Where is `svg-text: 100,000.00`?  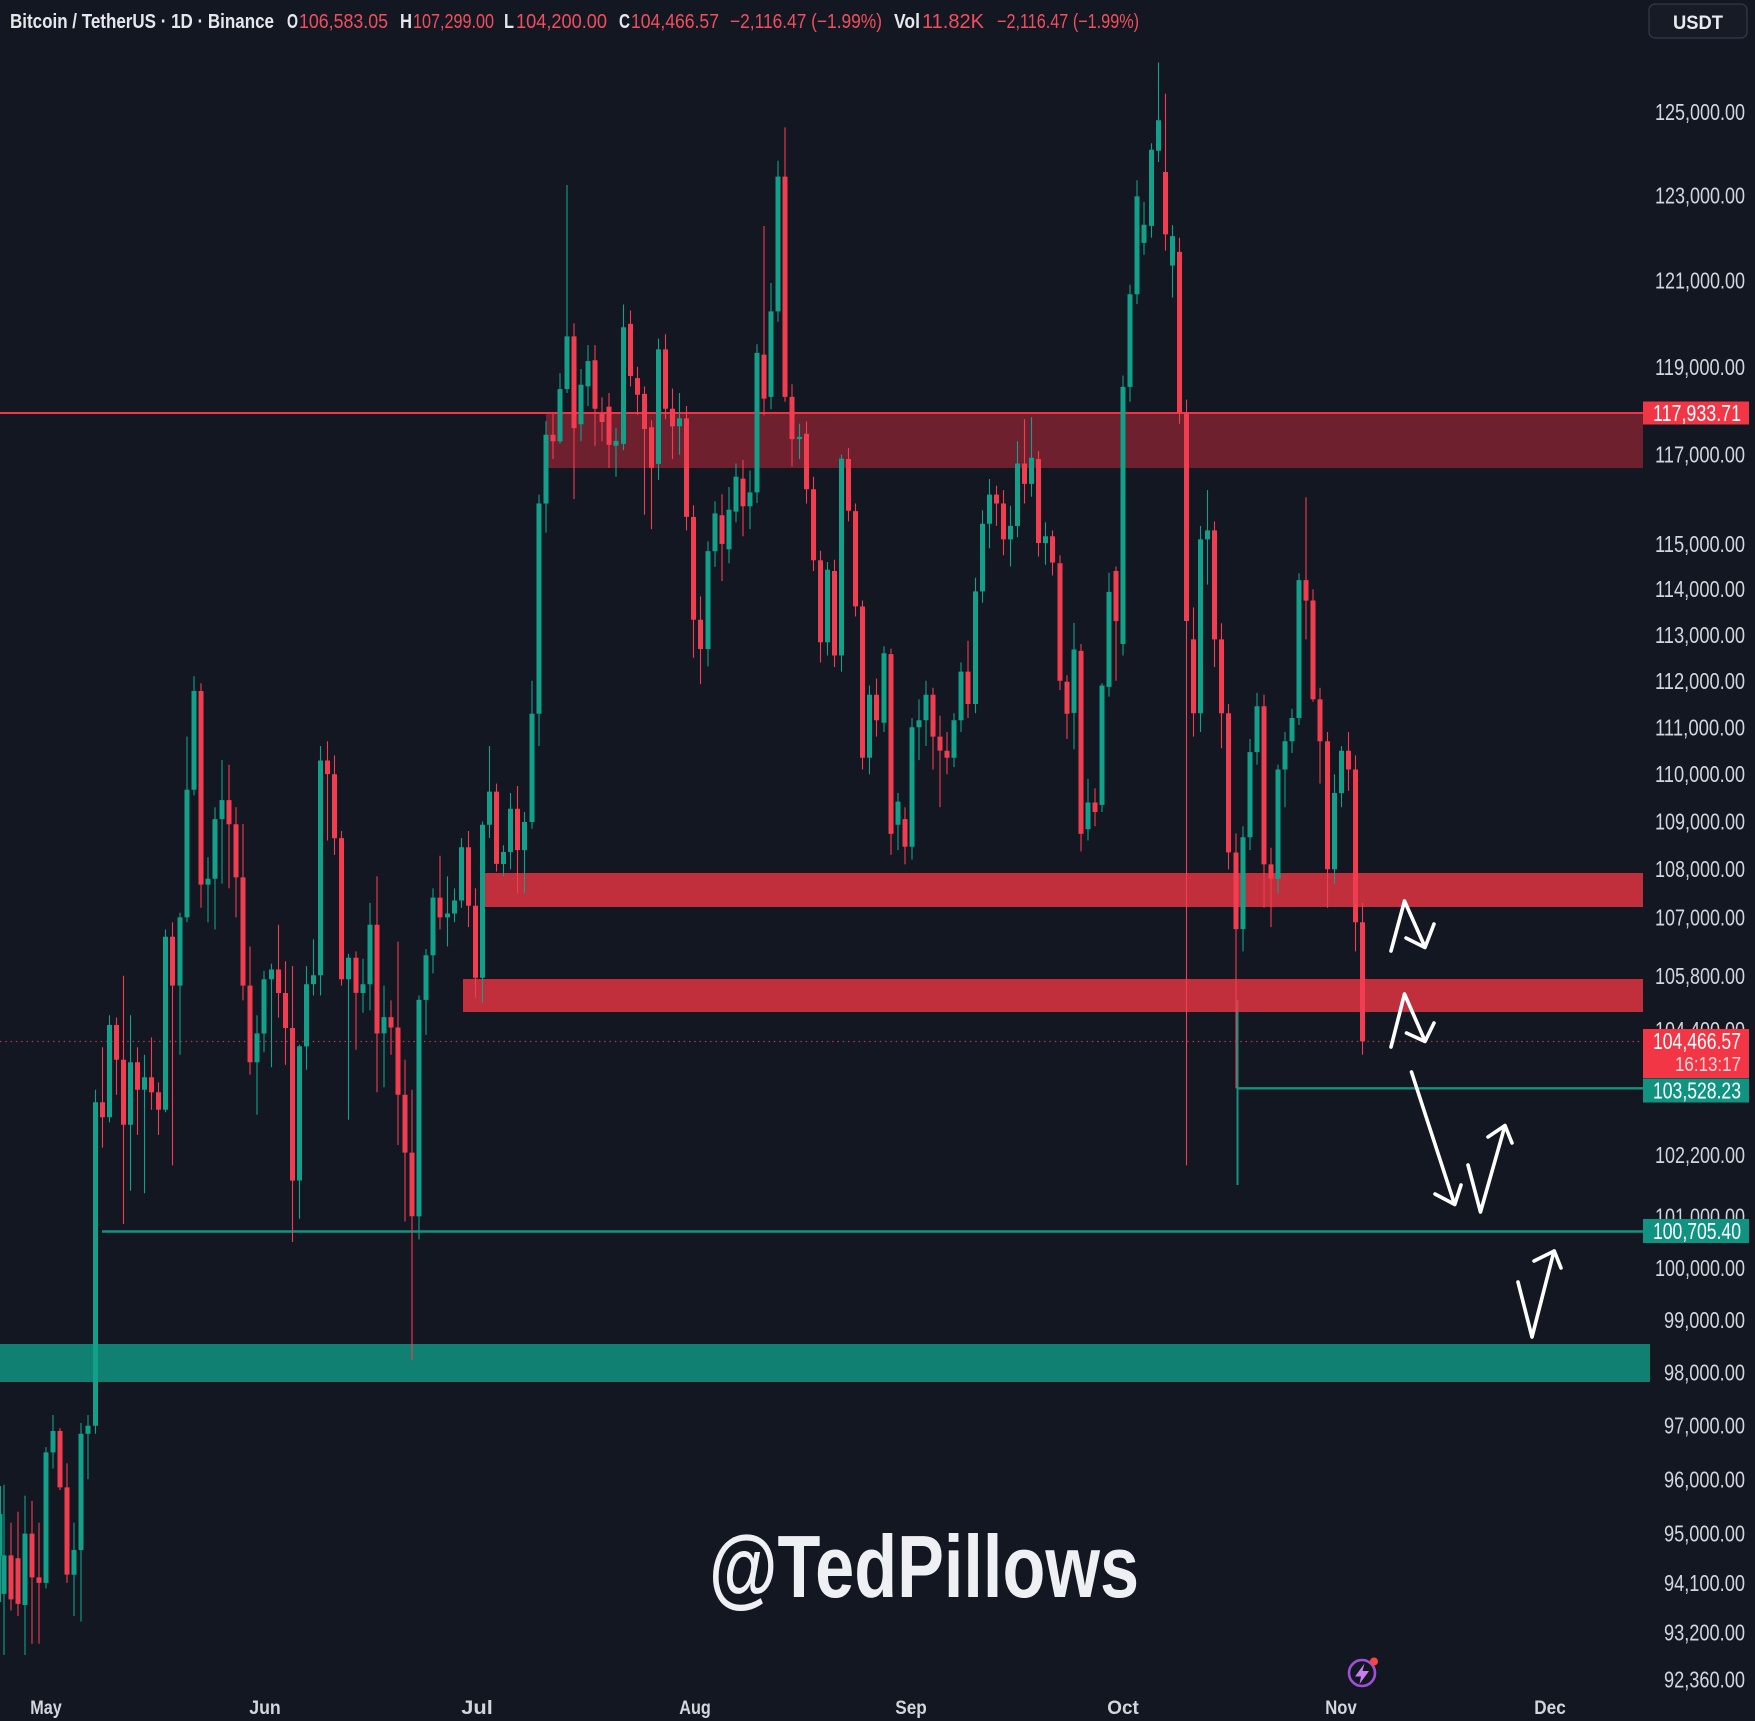
svg-text: 100,000.00 is located at coordinates (1700, 1268).